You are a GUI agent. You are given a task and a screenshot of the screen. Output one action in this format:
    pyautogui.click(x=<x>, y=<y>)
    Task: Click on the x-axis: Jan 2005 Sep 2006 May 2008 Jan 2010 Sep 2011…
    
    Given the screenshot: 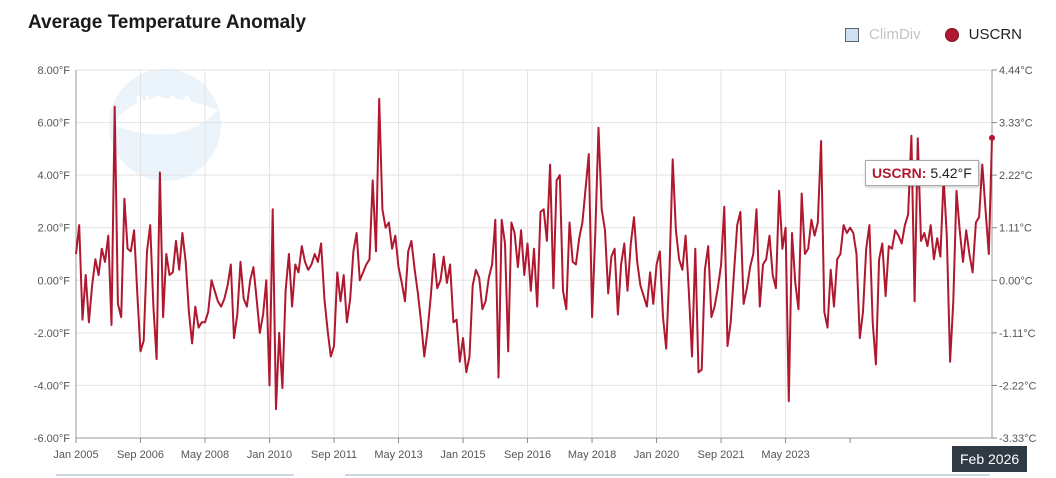 What is the action you would take?
    pyautogui.click(x=452, y=449)
    